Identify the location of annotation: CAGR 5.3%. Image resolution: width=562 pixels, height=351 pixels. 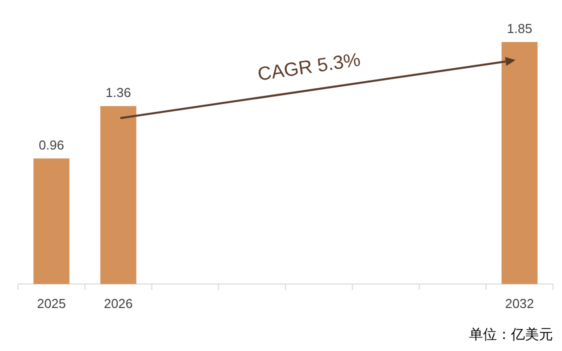
(309, 68).